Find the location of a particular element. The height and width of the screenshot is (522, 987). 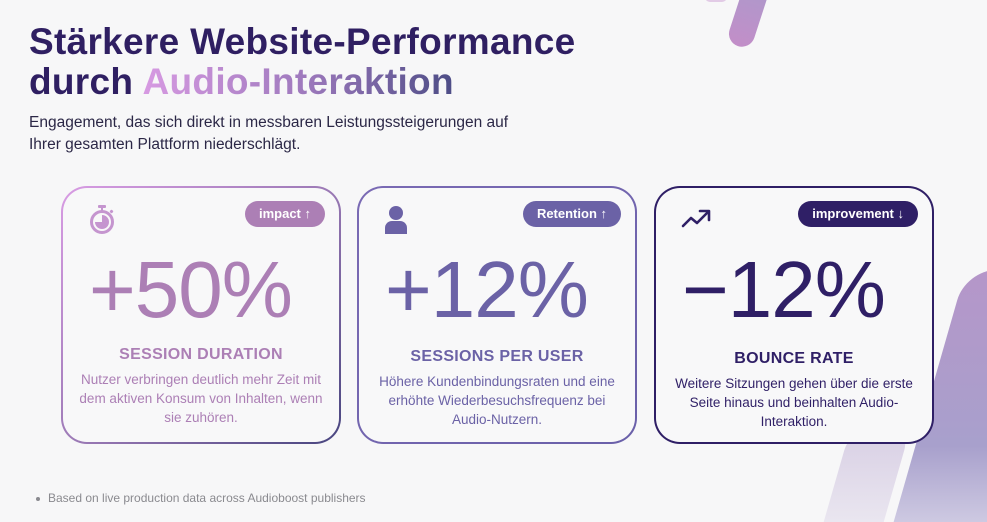

stat-value: −12% is located at coordinates (784, 289).